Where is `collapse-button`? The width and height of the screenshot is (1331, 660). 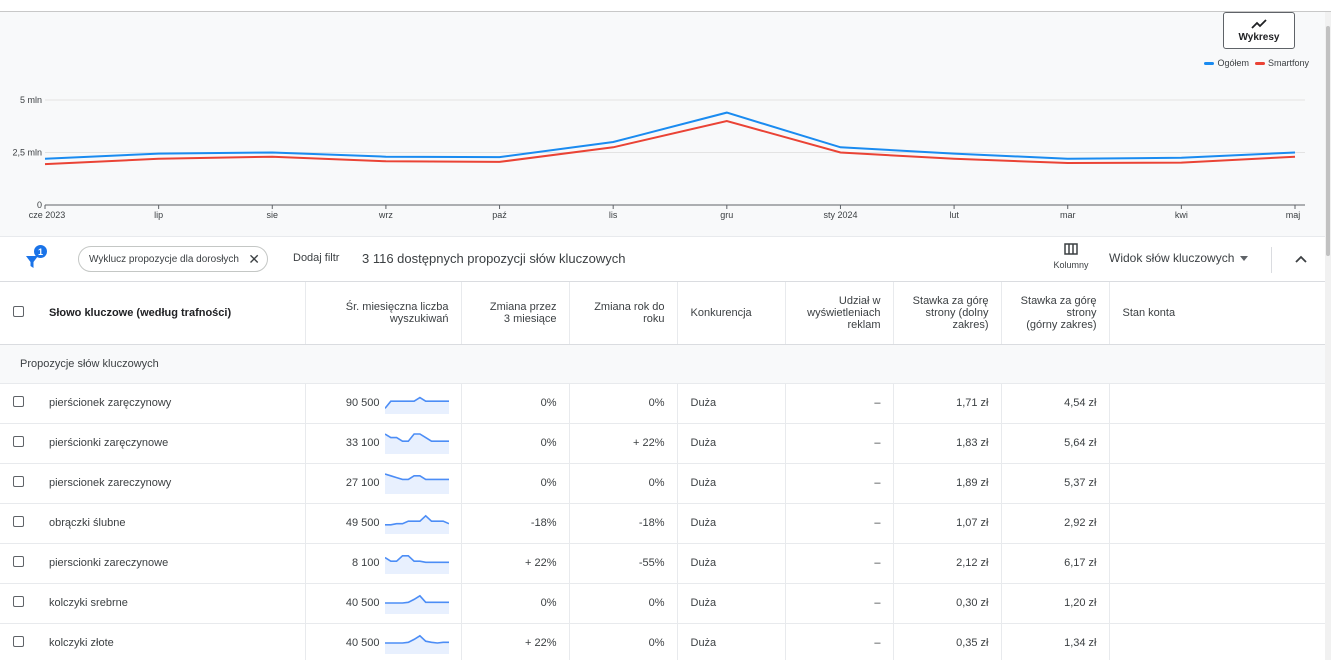 collapse-button is located at coordinates (1301, 260).